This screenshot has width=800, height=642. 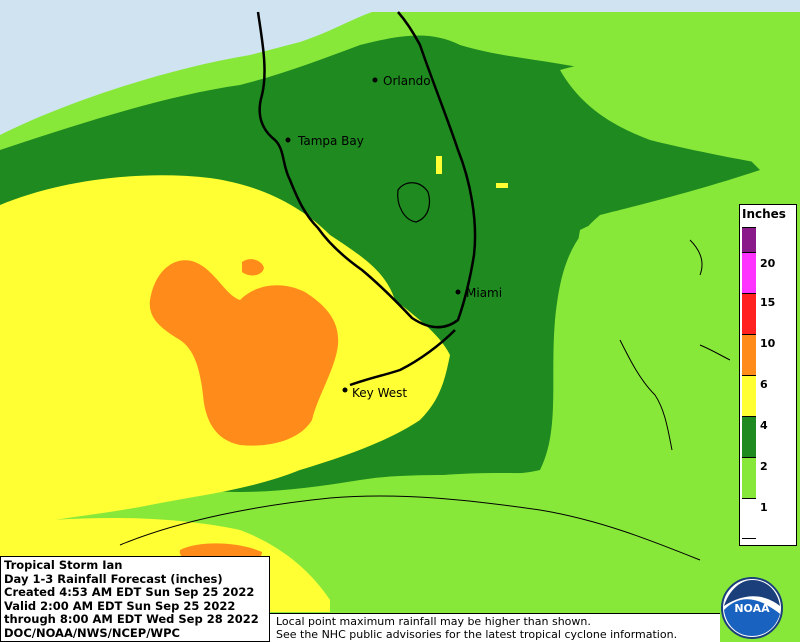 What do you see at coordinates (288, 140) in the screenshot?
I see `city-marker-tampa-bay` at bounding box center [288, 140].